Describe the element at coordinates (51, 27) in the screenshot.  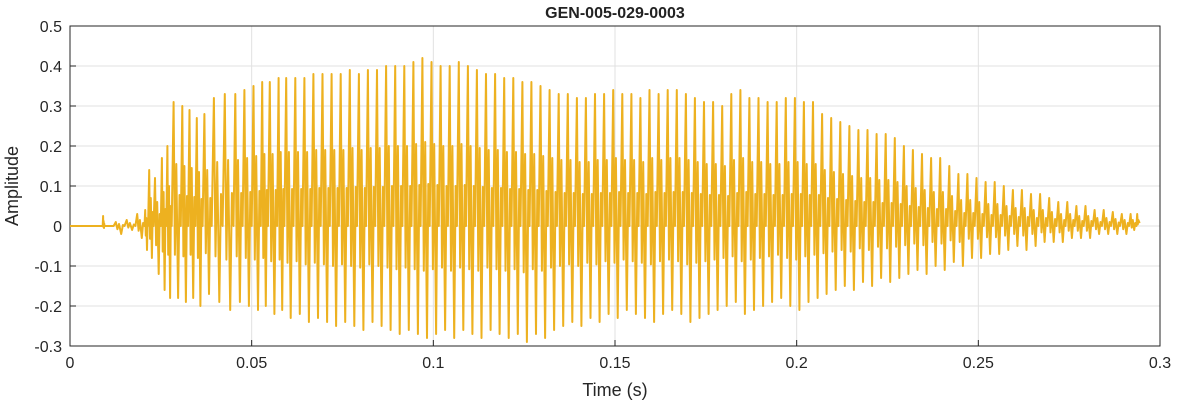
I see `y-tick-label: 0.5` at that location.